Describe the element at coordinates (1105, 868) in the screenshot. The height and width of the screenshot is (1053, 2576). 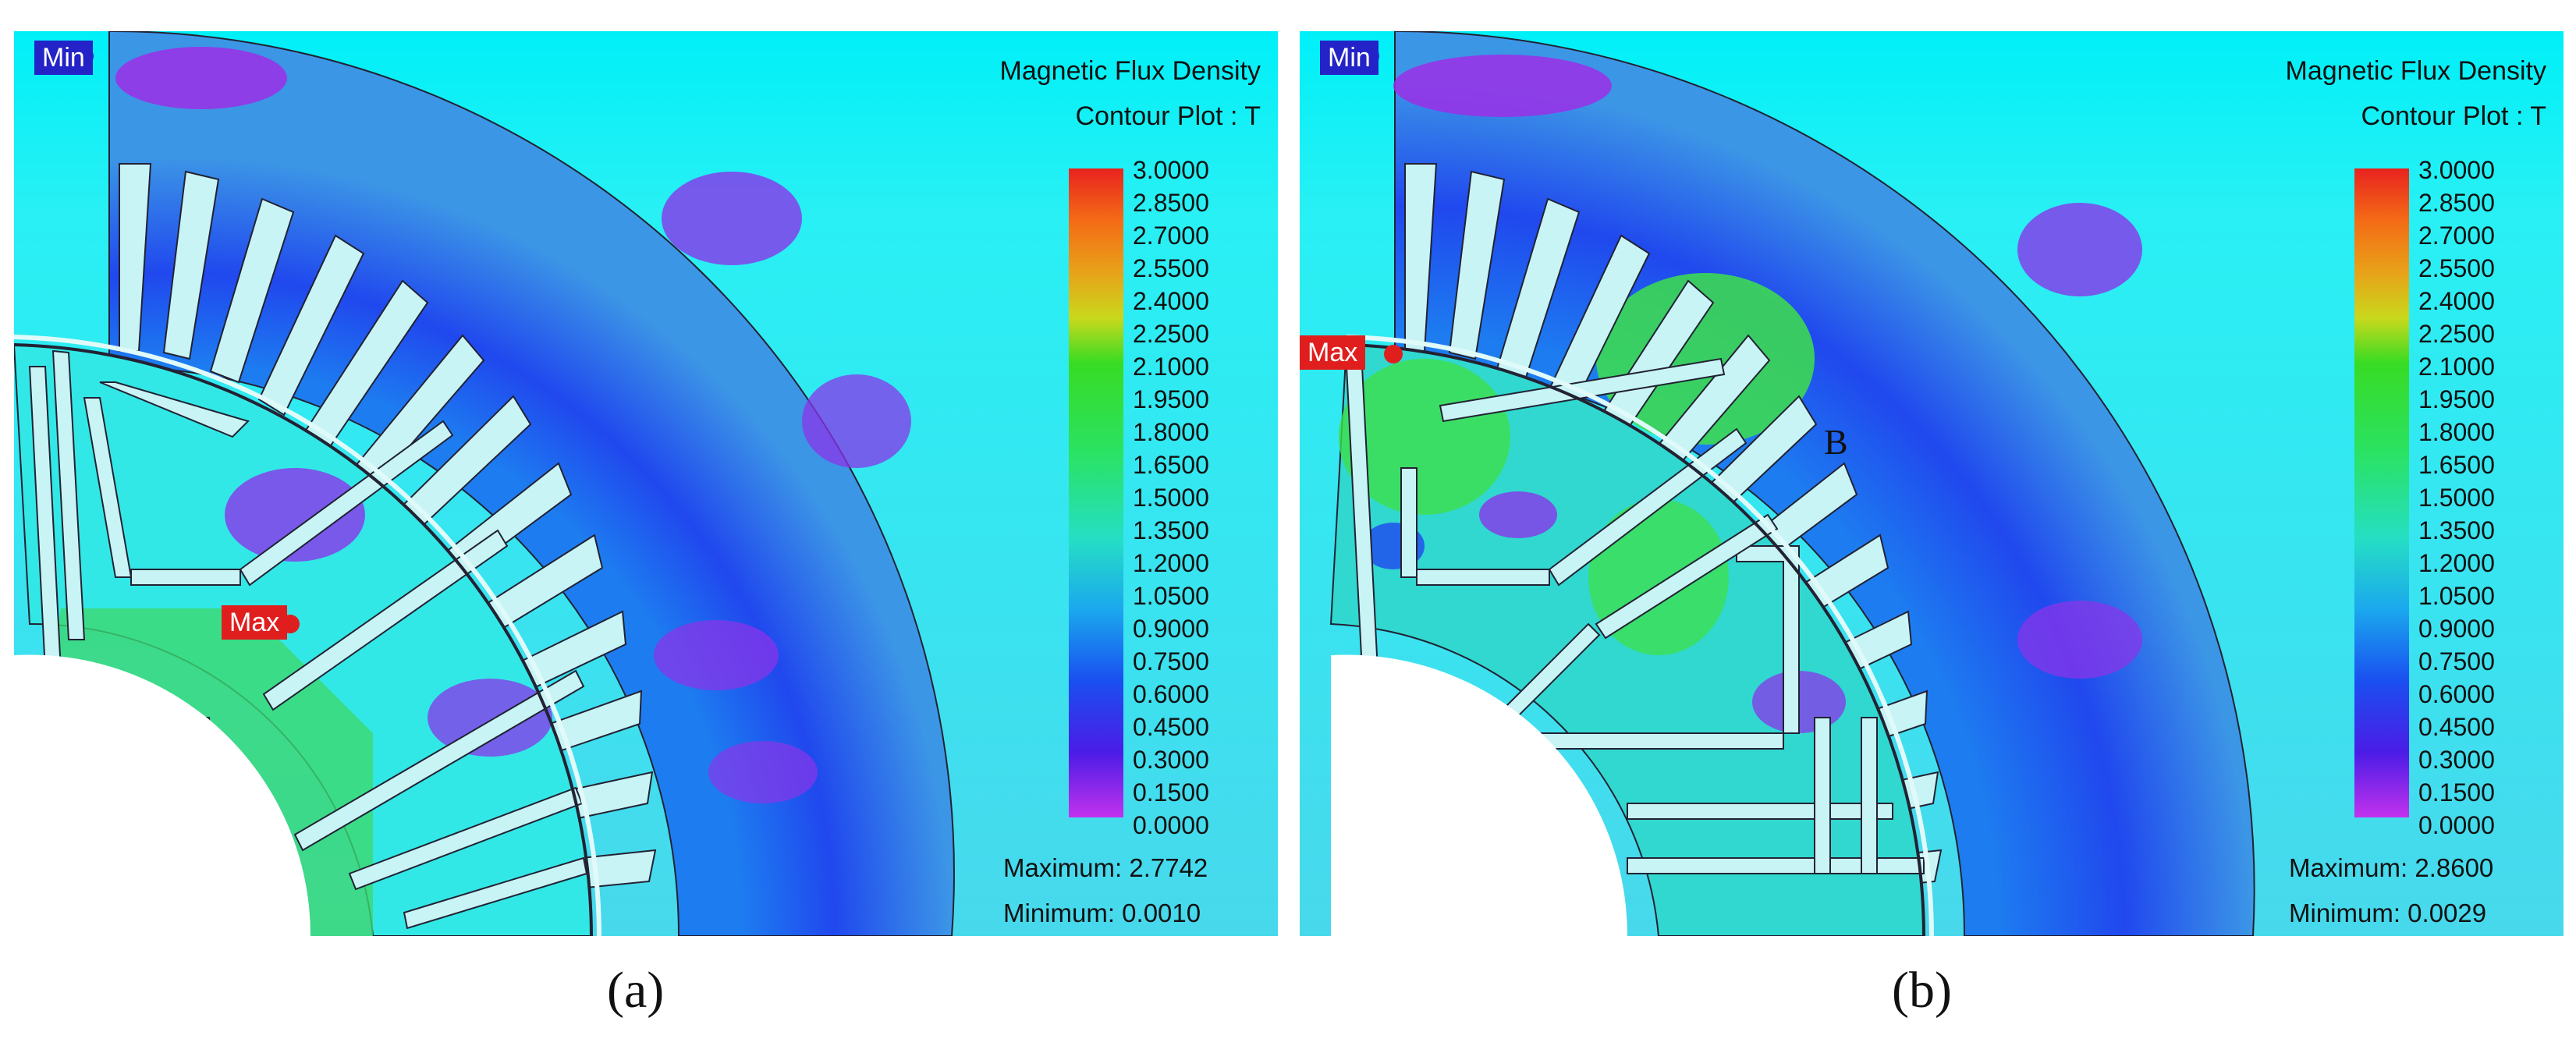
I see `maximum-value: Maximum: 2.7742` at that location.